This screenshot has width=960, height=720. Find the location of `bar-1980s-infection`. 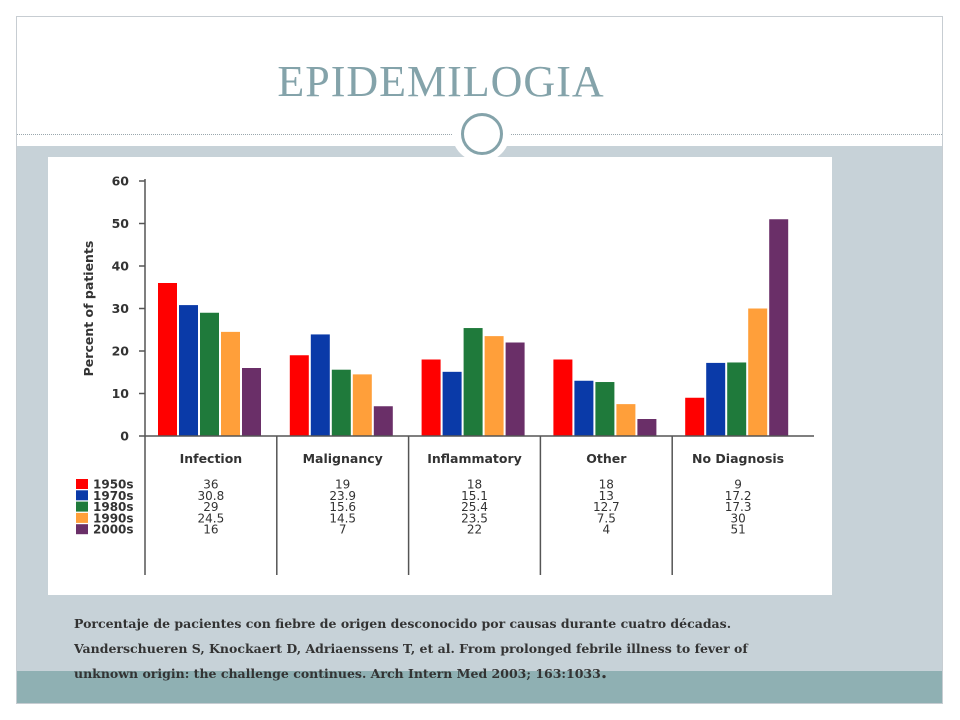

bar-1980s-infection is located at coordinates (209, 374).